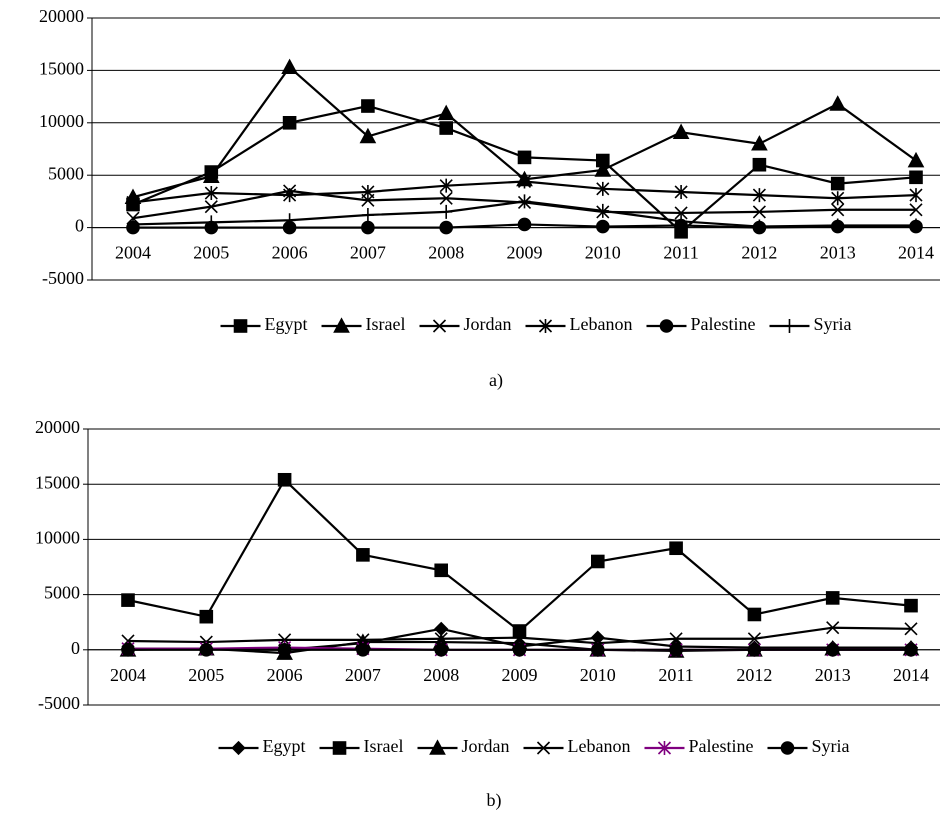 Image resolution: width=950 pixels, height=820 pixels. I want to click on legend-label: Israel, so click(386, 324).